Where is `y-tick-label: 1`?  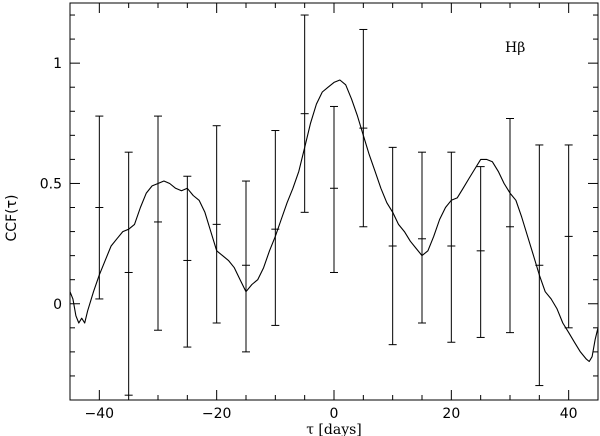 y-tick-label: 1 is located at coordinates (57, 64).